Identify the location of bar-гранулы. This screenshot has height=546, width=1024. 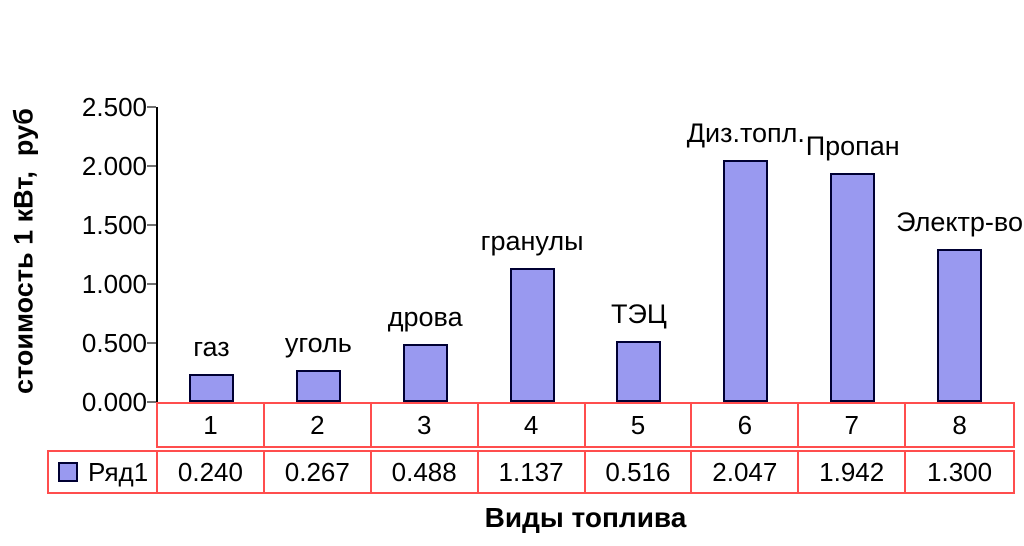
(532, 335).